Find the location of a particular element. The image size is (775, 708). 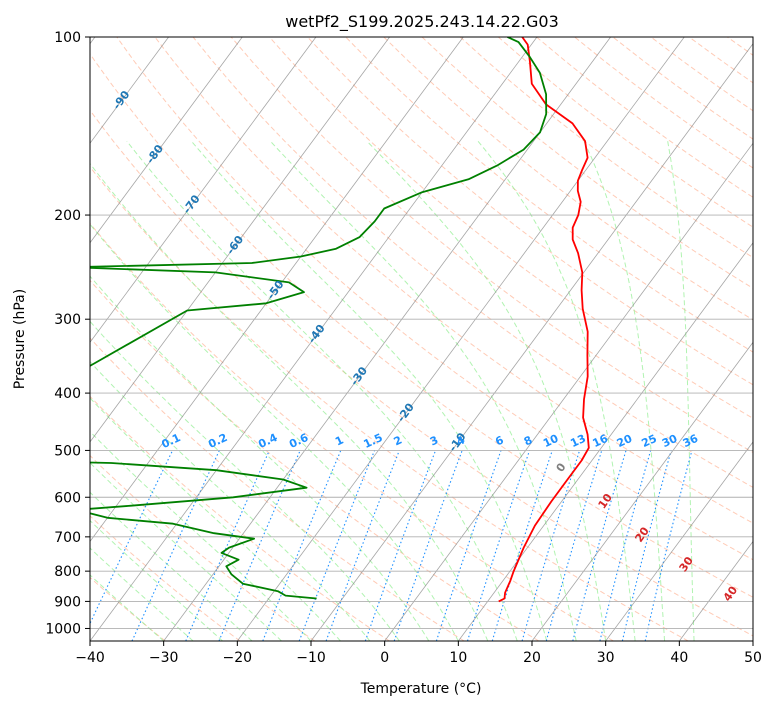

x-tick-label: 30 is located at coordinates (606, 658).